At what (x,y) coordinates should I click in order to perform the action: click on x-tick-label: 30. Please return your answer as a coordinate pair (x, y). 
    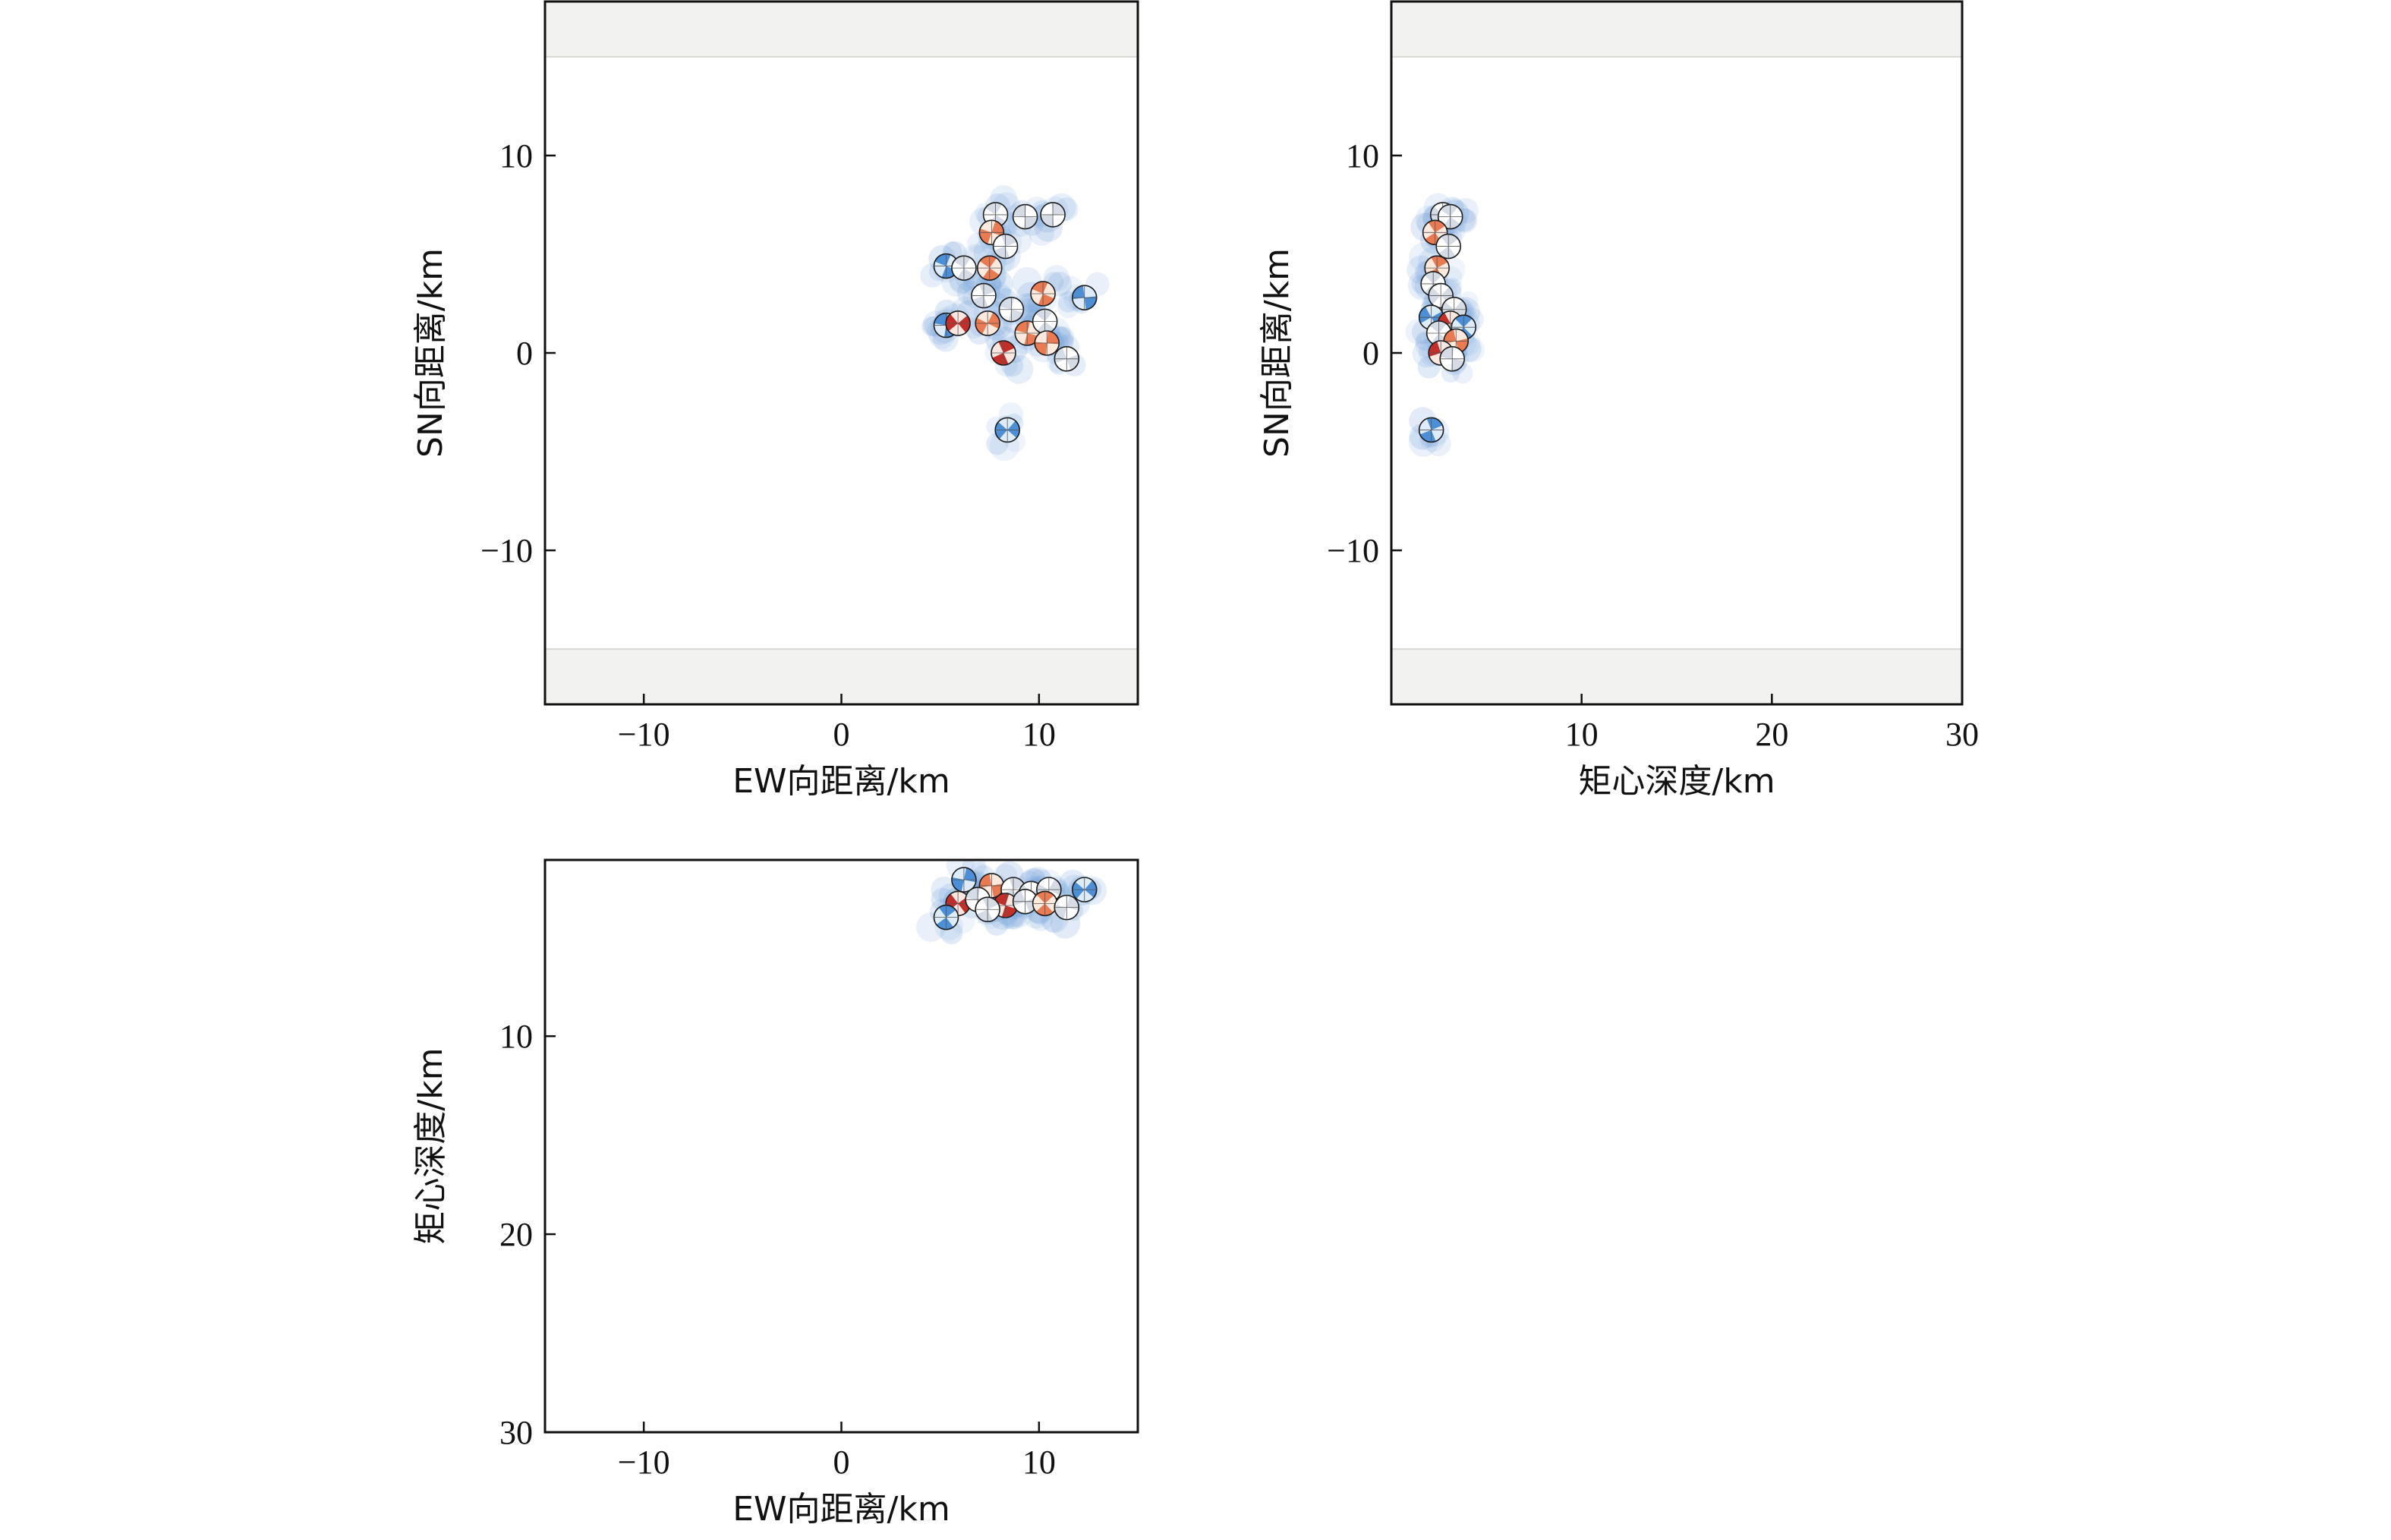
    Looking at the image, I should click on (1962, 734).